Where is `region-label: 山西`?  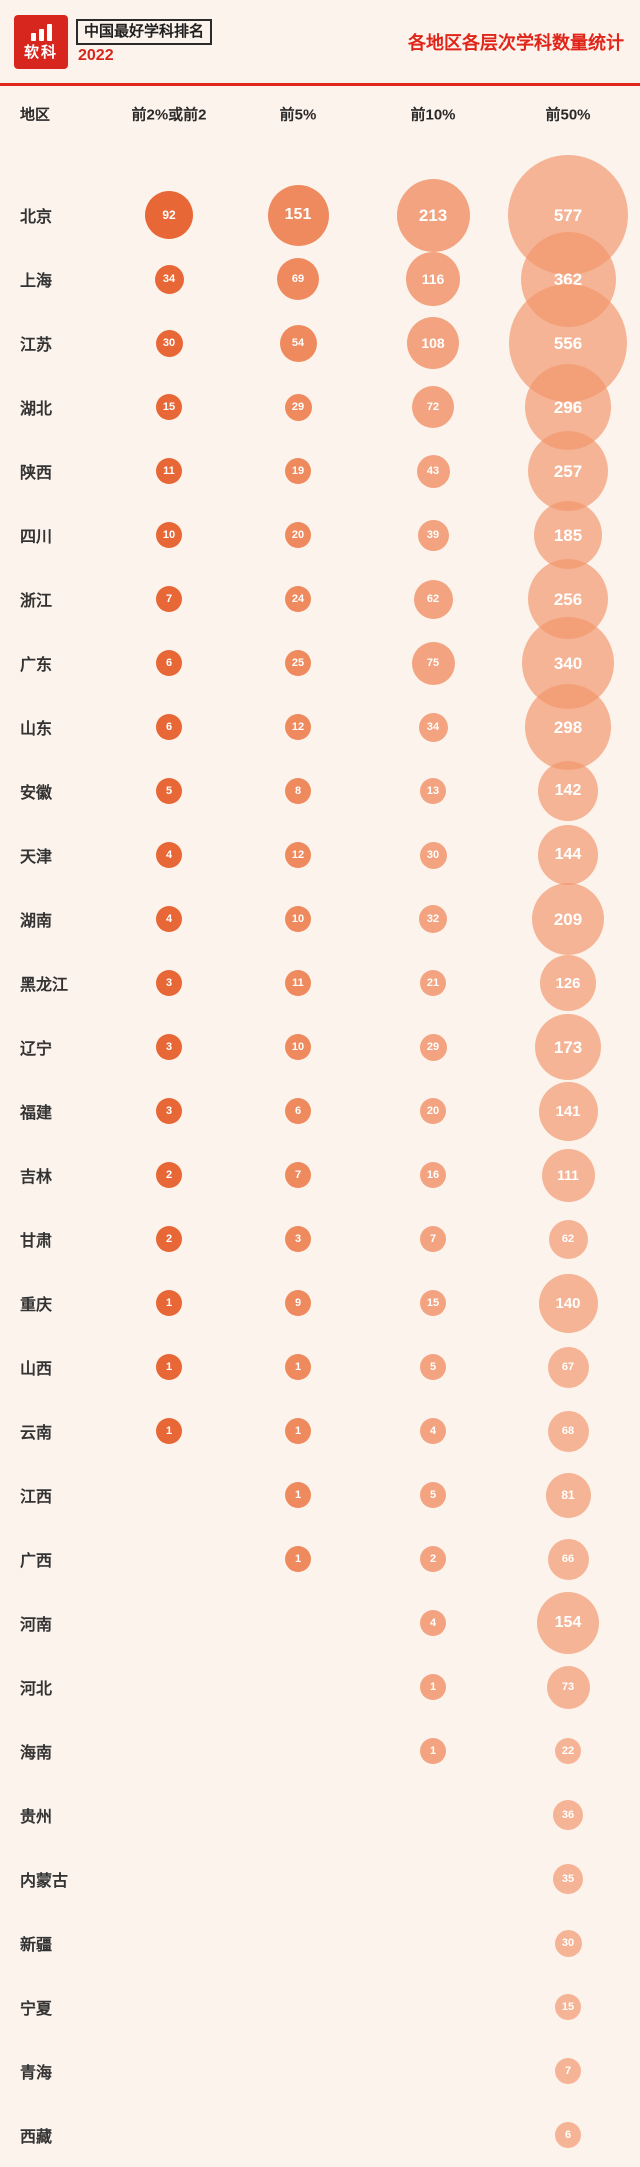 region-label: 山西 is located at coordinates (36, 1369).